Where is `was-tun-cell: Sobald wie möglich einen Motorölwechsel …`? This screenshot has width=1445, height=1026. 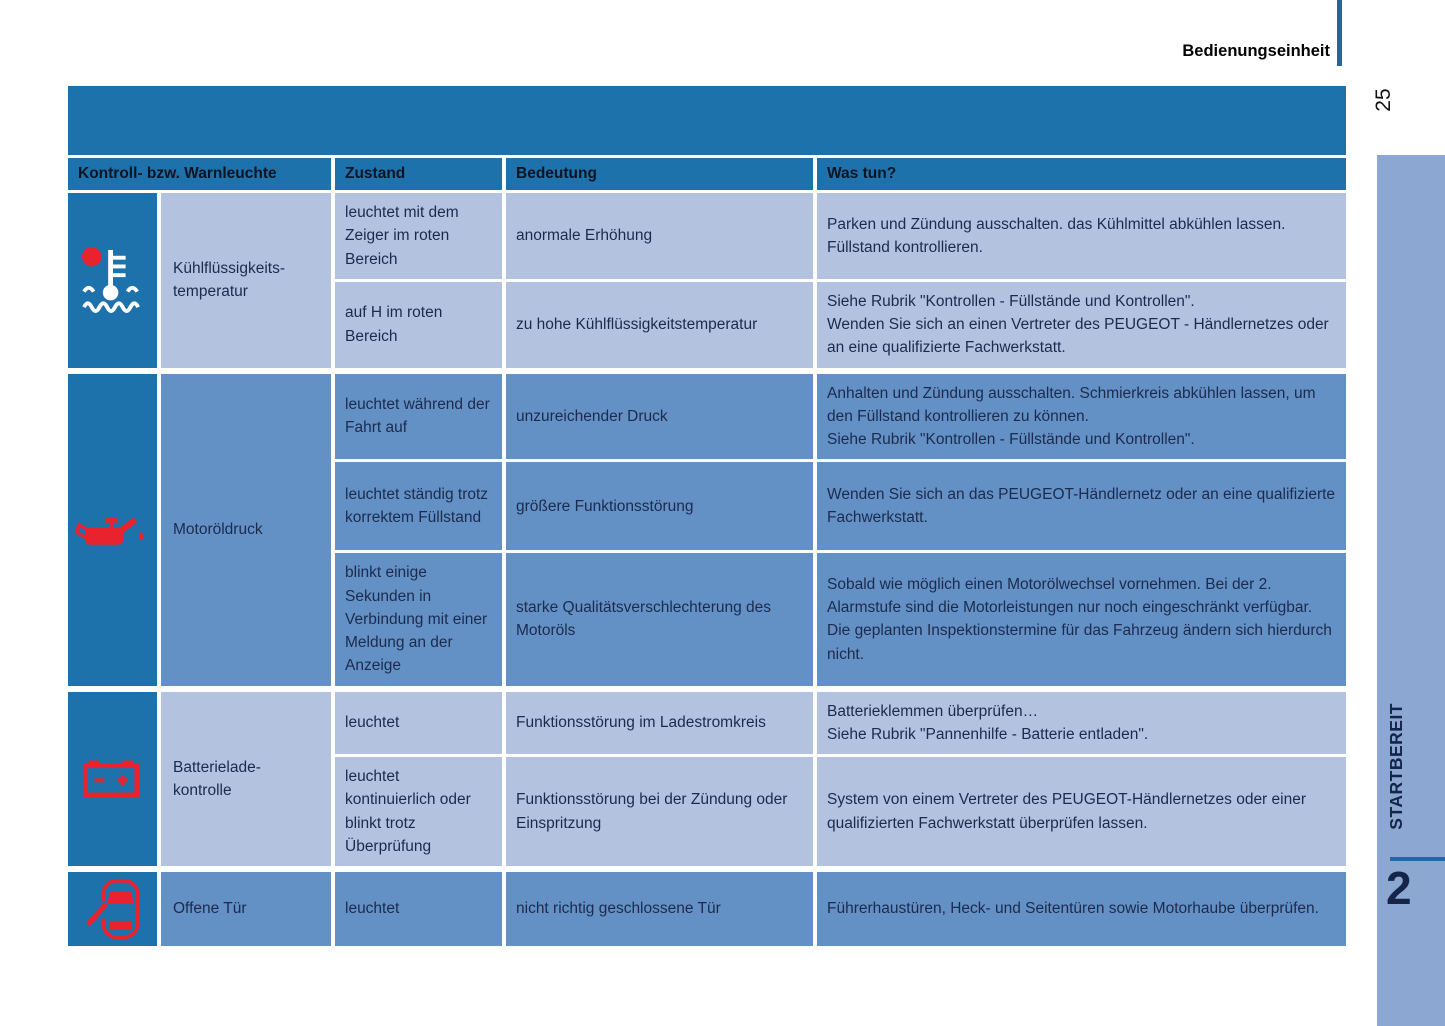
was-tun-cell: Sobald wie möglich einen Motorölwechsel … is located at coordinates (1081, 619).